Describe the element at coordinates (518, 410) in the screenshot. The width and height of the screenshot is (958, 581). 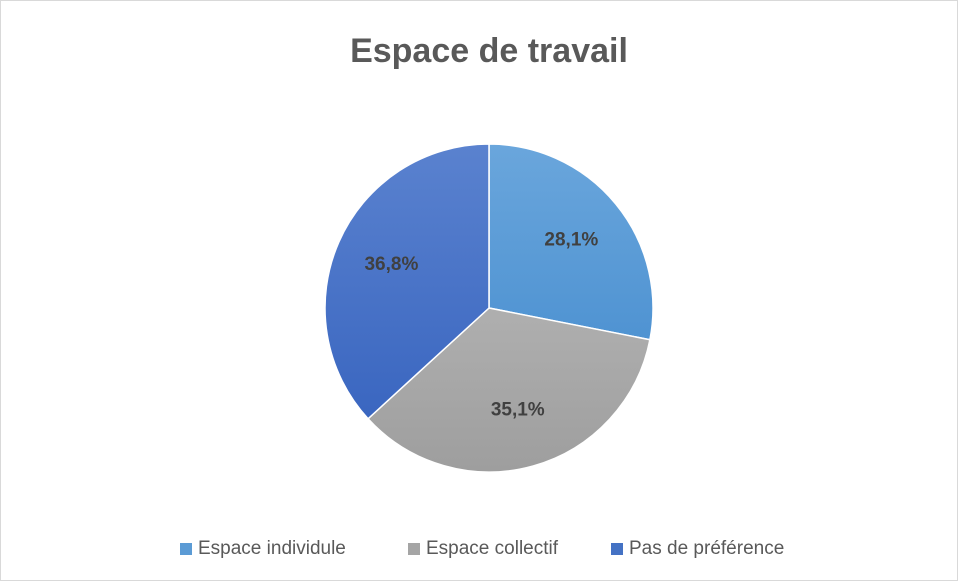
I see `value-label: 35,1%` at that location.